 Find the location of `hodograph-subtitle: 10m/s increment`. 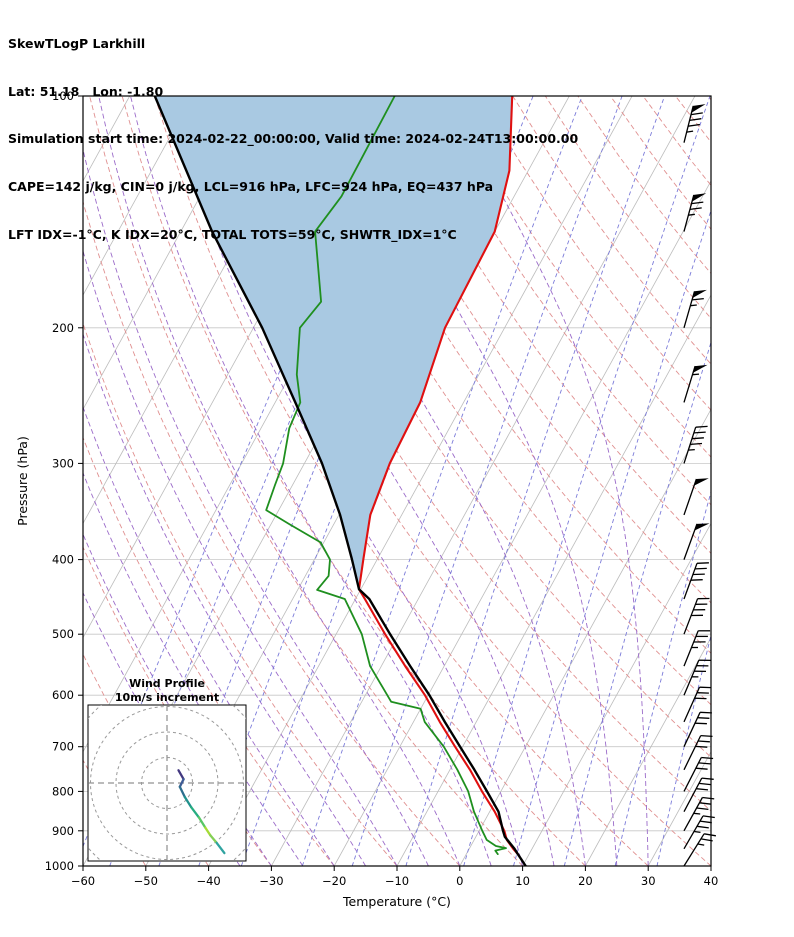

hodograph-subtitle: 10m/s increment is located at coordinates (167, 697).